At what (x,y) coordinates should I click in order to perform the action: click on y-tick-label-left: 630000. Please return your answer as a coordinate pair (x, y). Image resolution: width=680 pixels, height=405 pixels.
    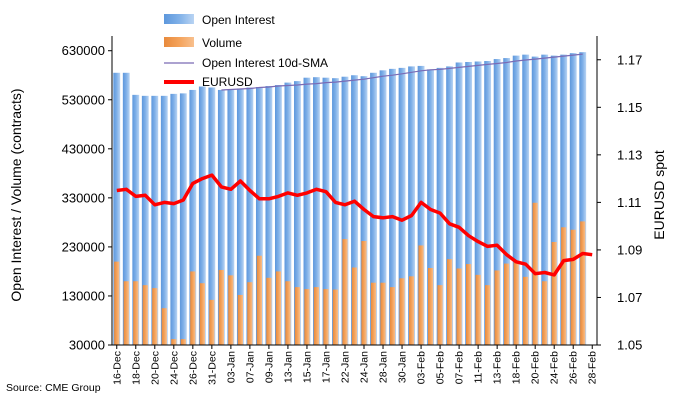
    Looking at the image, I should click on (83, 50).